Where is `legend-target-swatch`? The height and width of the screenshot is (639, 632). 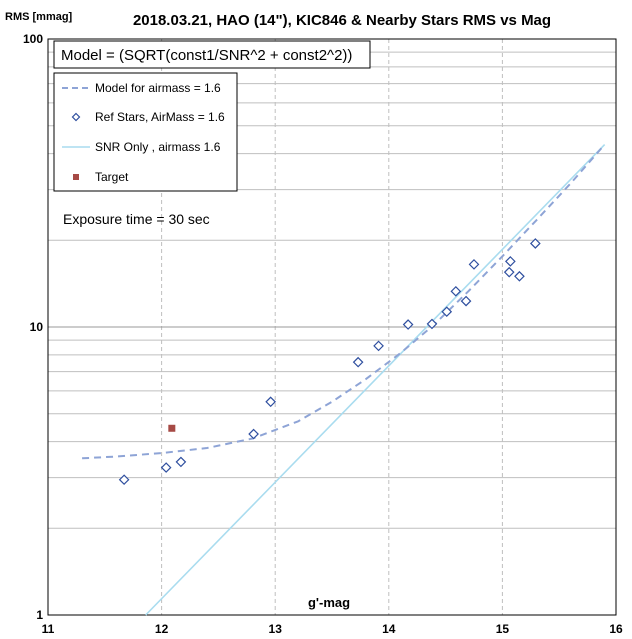
legend-target-swatch is located at coordinates (76, 177).